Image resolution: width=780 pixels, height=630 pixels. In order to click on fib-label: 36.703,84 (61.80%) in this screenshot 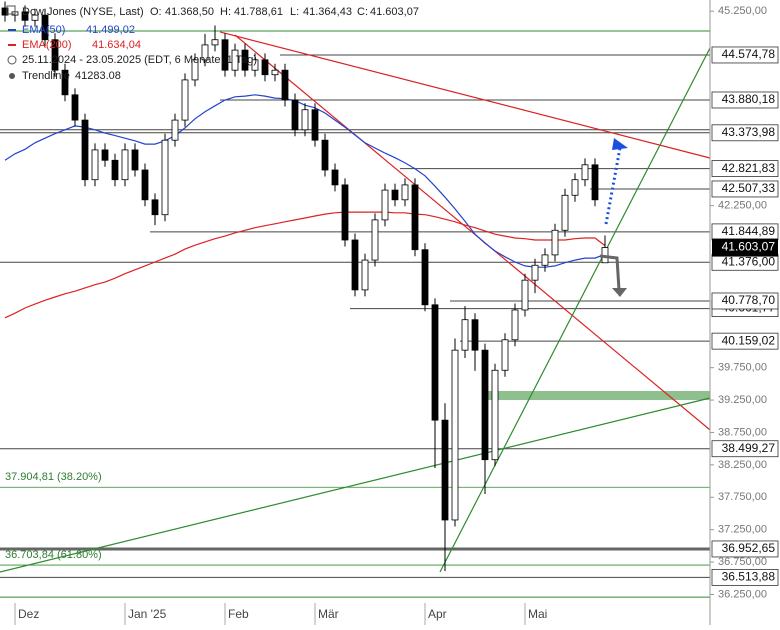, I will do `click(53, 555)`.